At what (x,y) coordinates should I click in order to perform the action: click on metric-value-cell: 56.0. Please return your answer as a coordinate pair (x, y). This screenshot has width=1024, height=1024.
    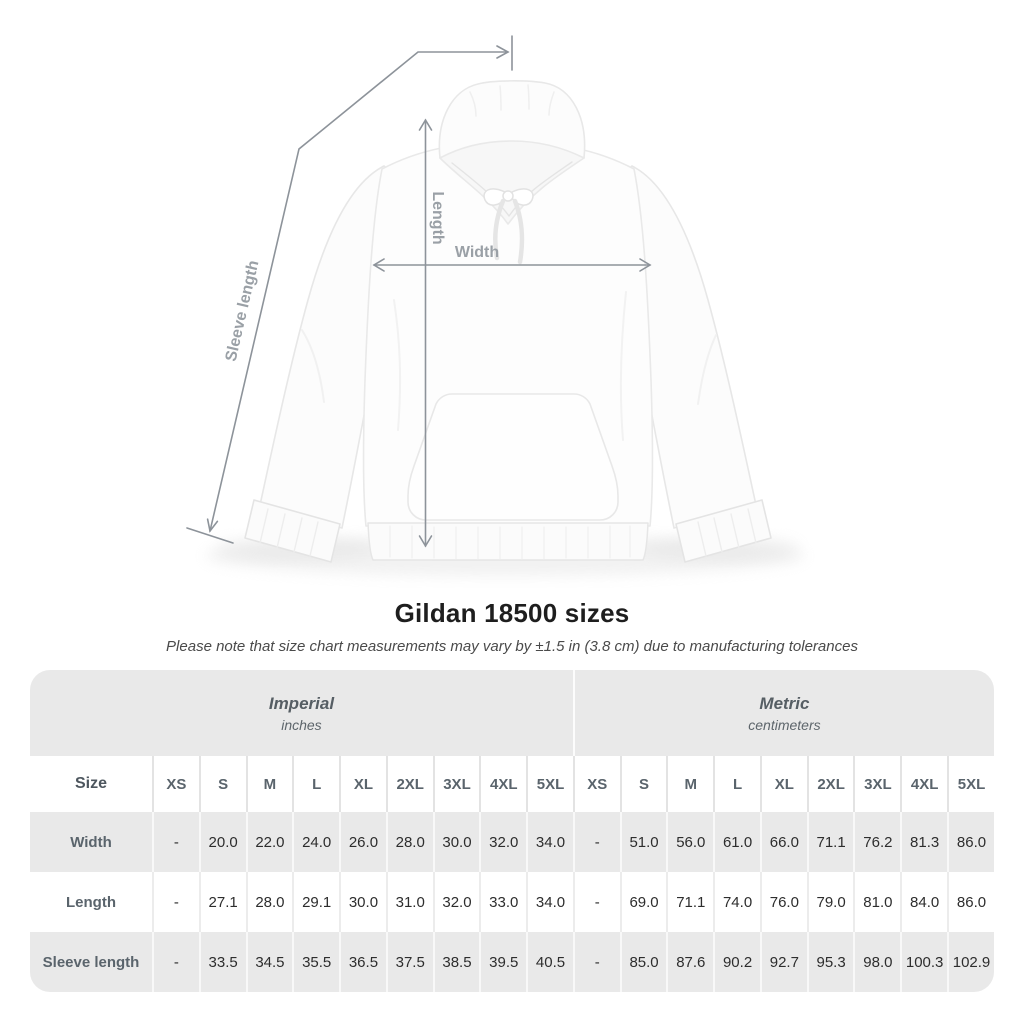
    Looking at the image, I should click on (690, 842).